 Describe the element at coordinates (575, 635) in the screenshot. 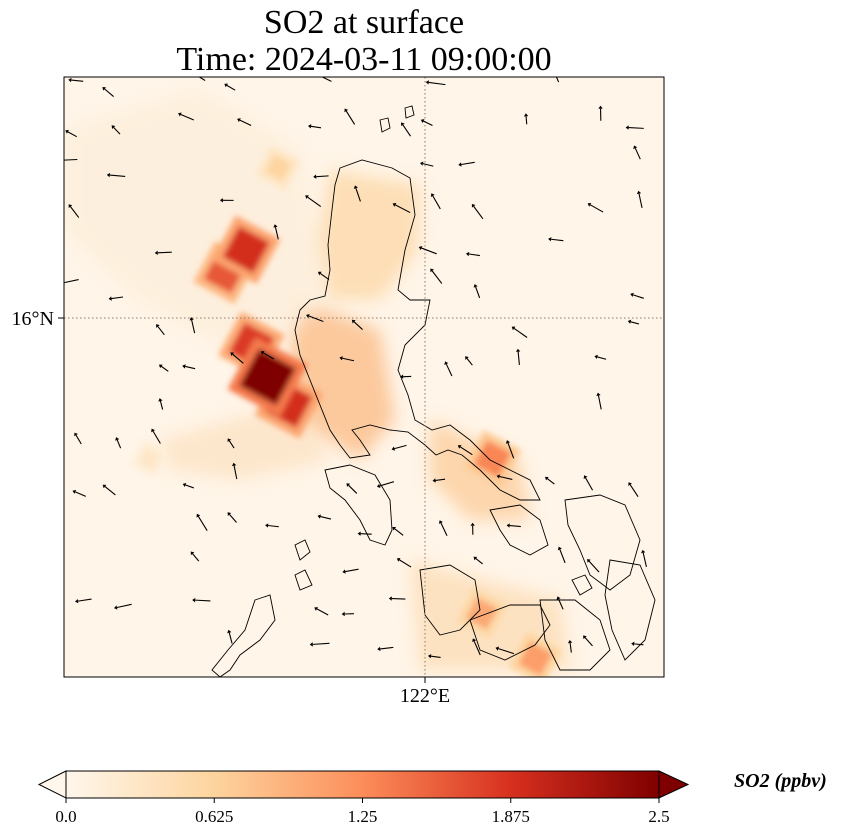

I see `coast-cebu` at that location.